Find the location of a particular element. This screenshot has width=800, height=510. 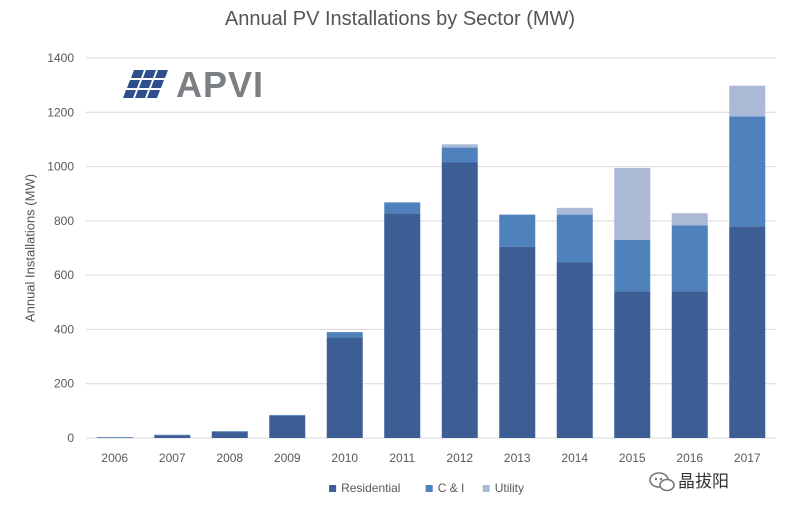

y-tick-label: 1200 is located at coordinates (60, 112).